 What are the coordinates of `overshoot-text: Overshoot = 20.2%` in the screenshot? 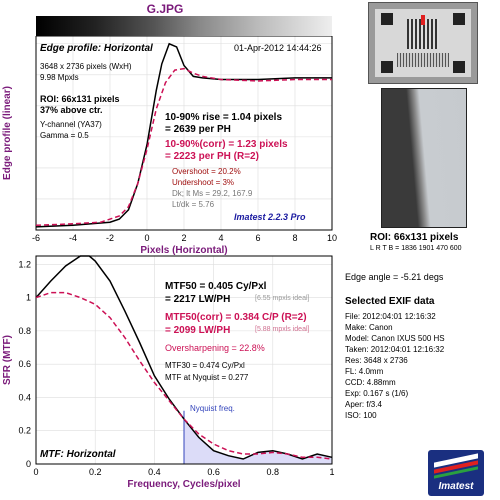 It's located at (206, 171).